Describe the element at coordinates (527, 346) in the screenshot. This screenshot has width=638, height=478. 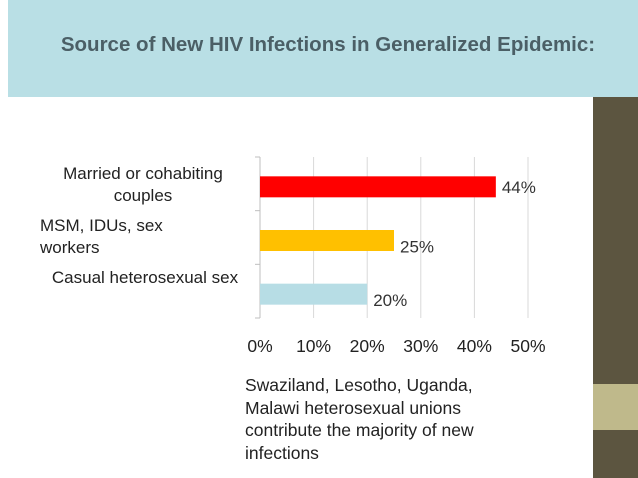
I see `x-tick-label: 50%` at that location.